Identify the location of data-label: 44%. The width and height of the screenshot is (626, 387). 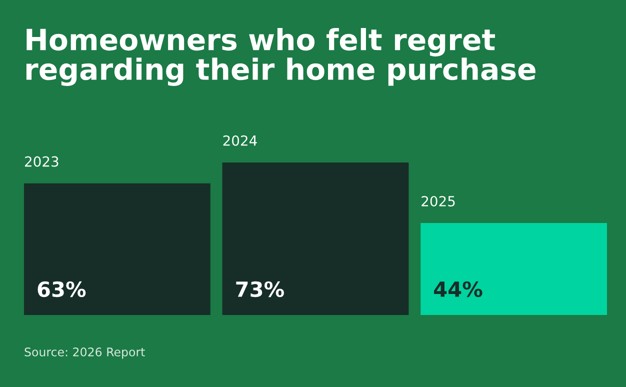
(458, 289).